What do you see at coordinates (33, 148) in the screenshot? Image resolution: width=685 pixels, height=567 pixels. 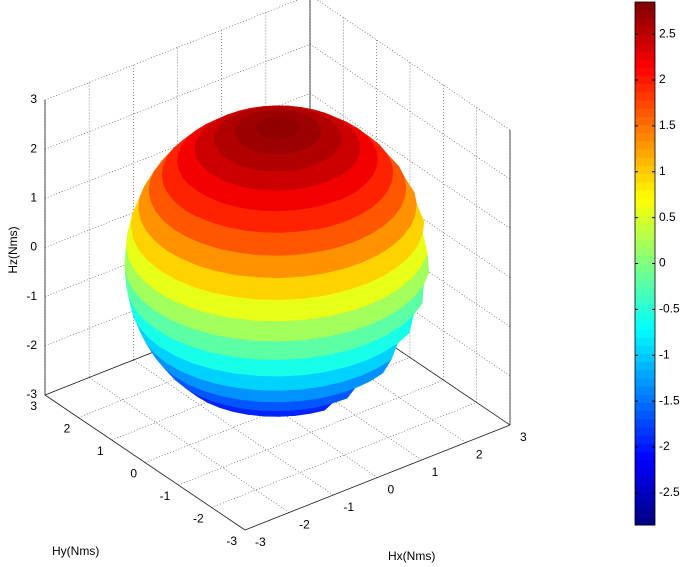 I see `z-tick-label: 2` at bounding box center [33, 148].